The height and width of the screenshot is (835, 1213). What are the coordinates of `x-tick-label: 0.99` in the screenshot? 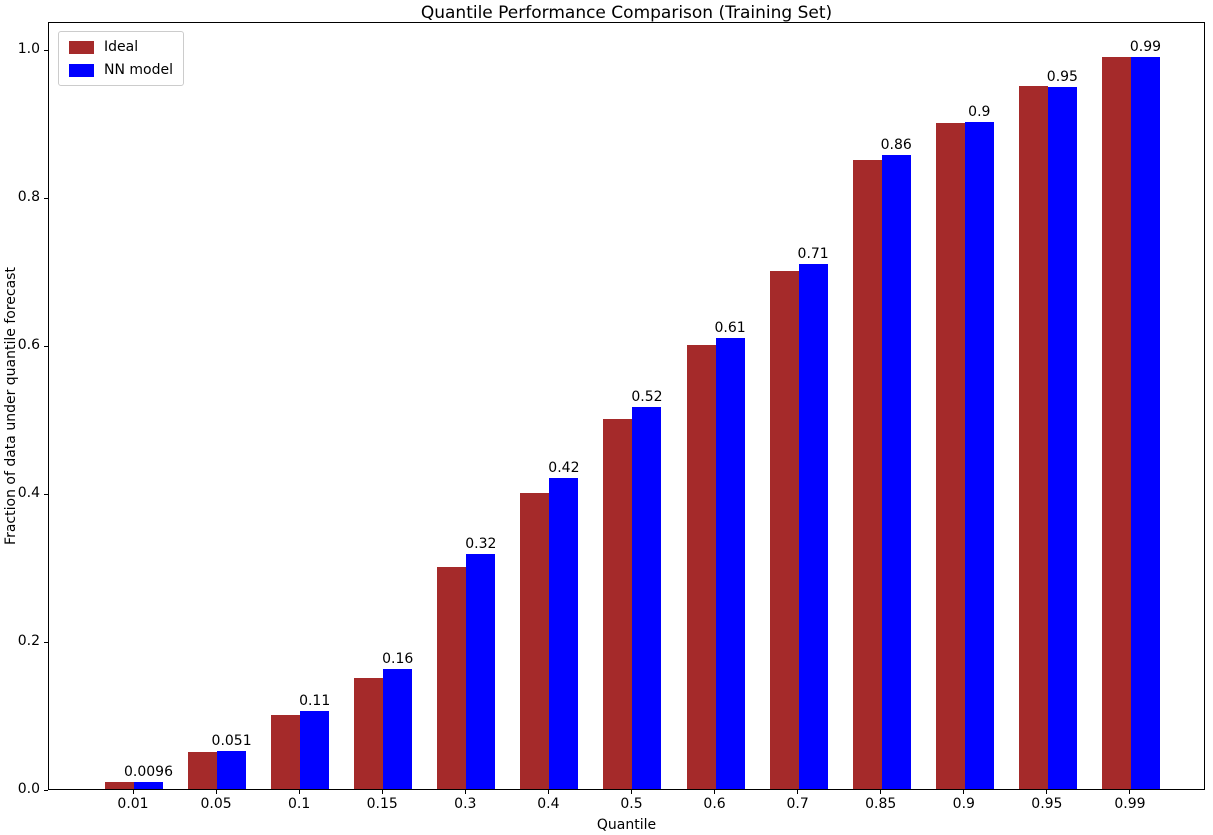 It's located at (1130, 804).